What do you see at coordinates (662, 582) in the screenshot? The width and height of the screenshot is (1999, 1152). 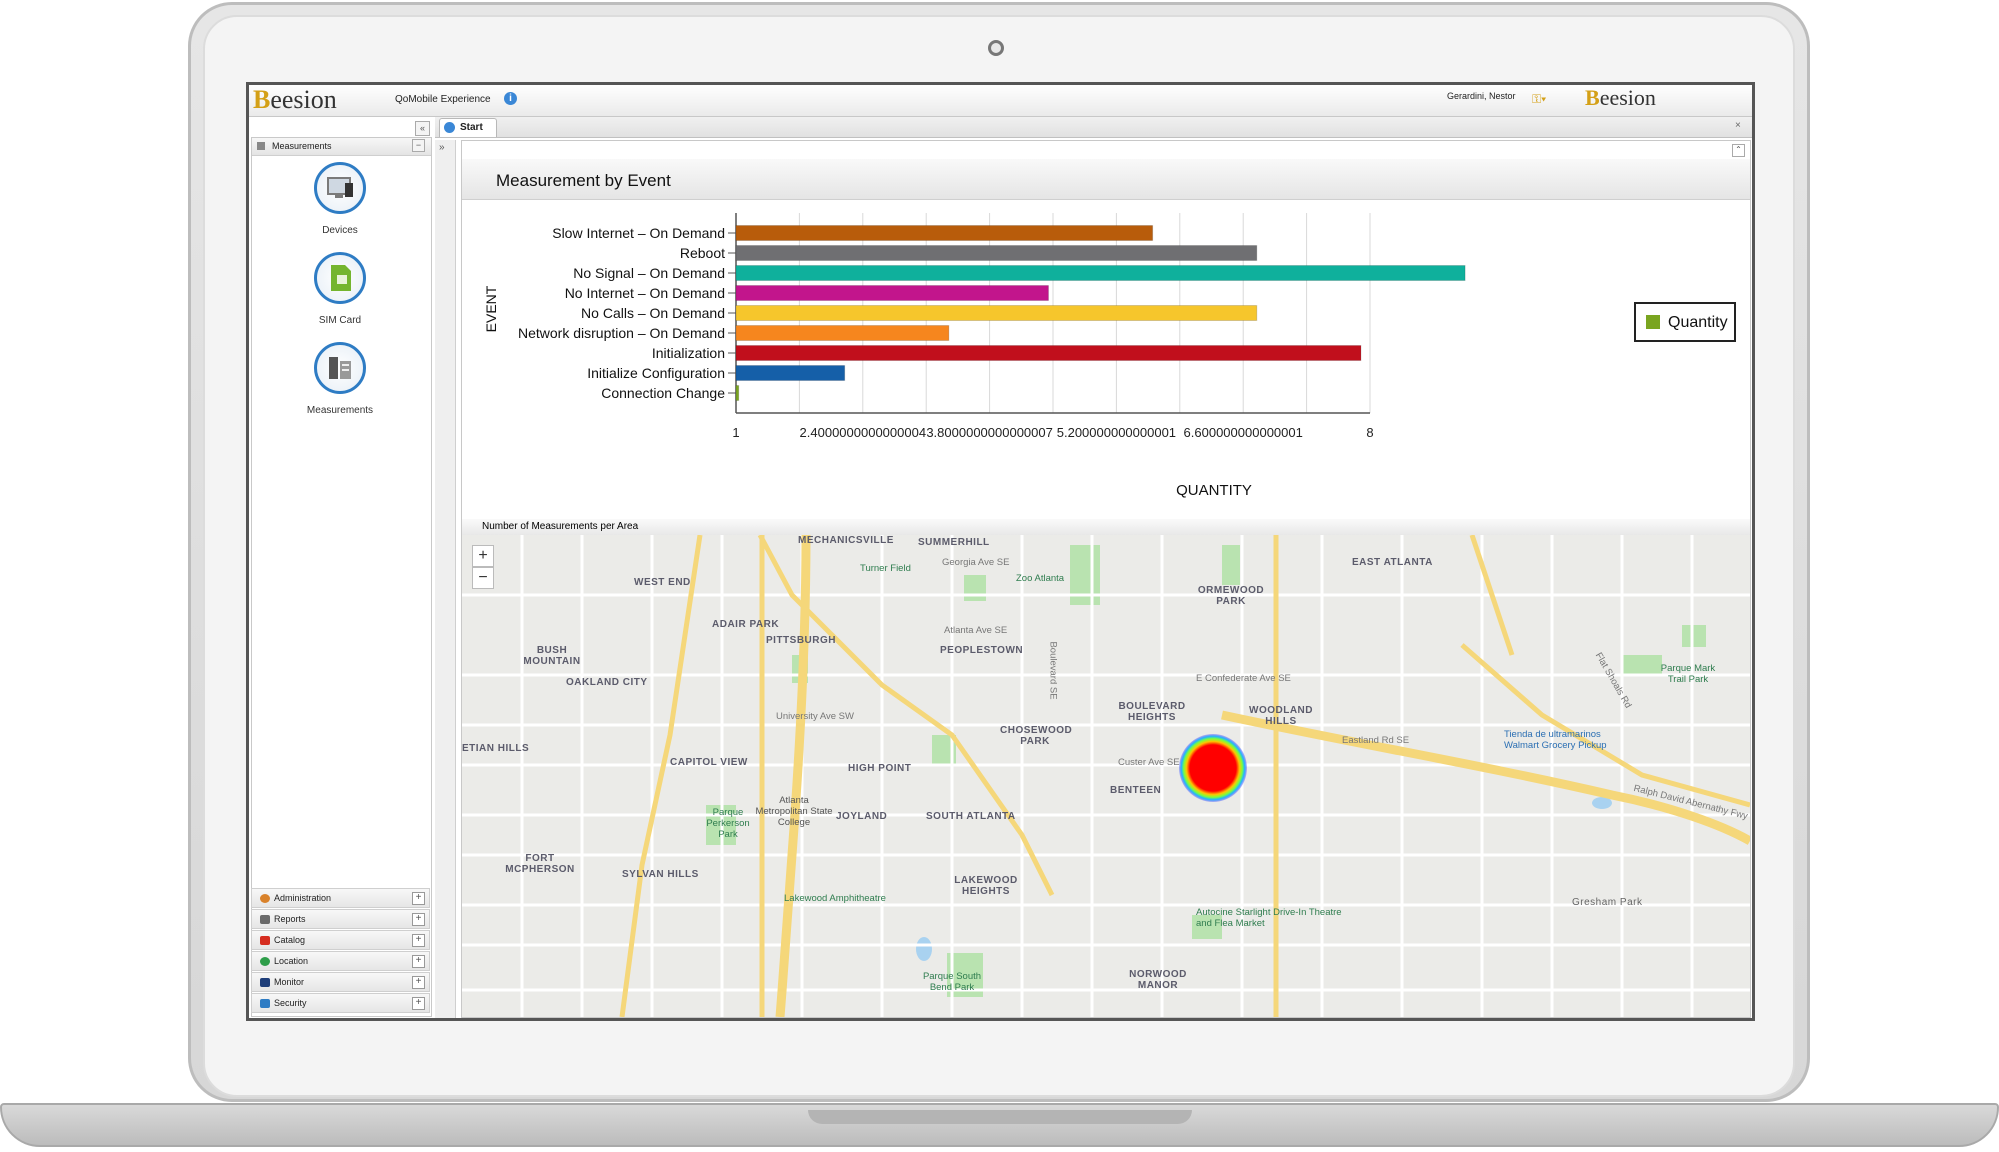 I see `map-area-label: WEST END` at bounding box center [662, 582].